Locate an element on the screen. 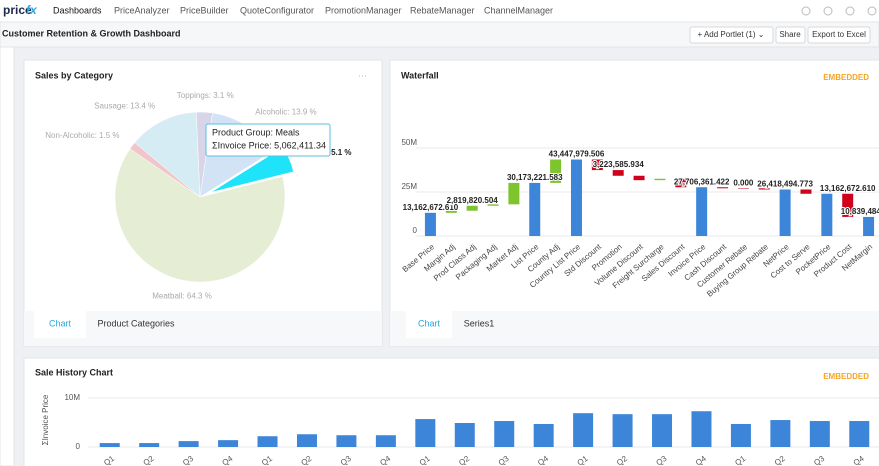  slice-label: Non-Alcoholic: 1.5 % is located at coordinates (82, 135).